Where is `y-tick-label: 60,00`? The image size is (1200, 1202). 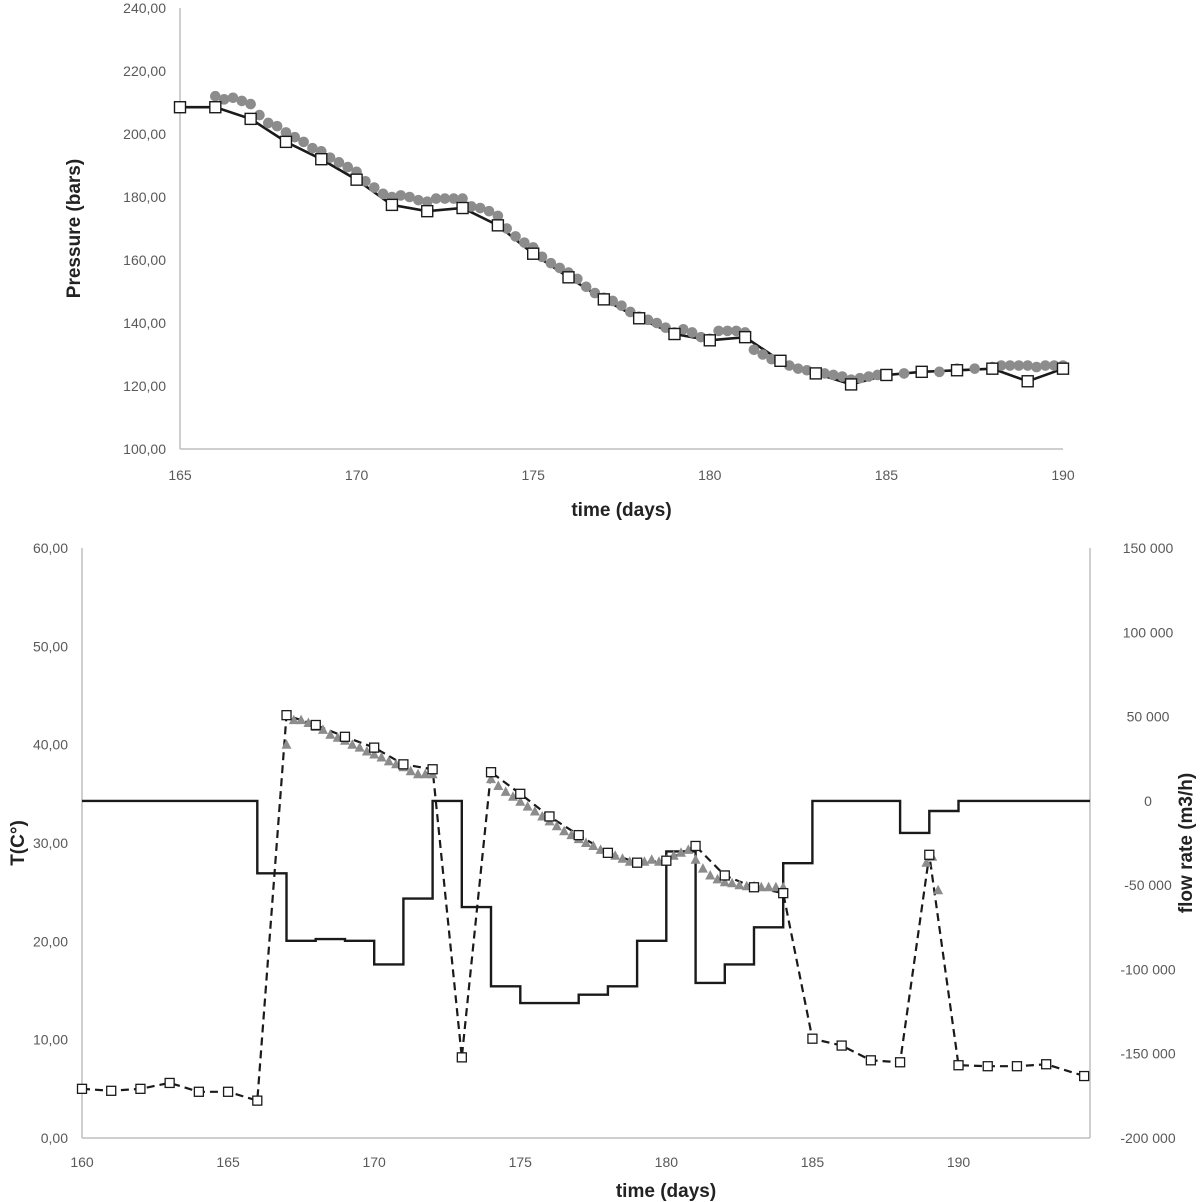
y-tick-label: 60,00 is located at coordinates (50, 548).